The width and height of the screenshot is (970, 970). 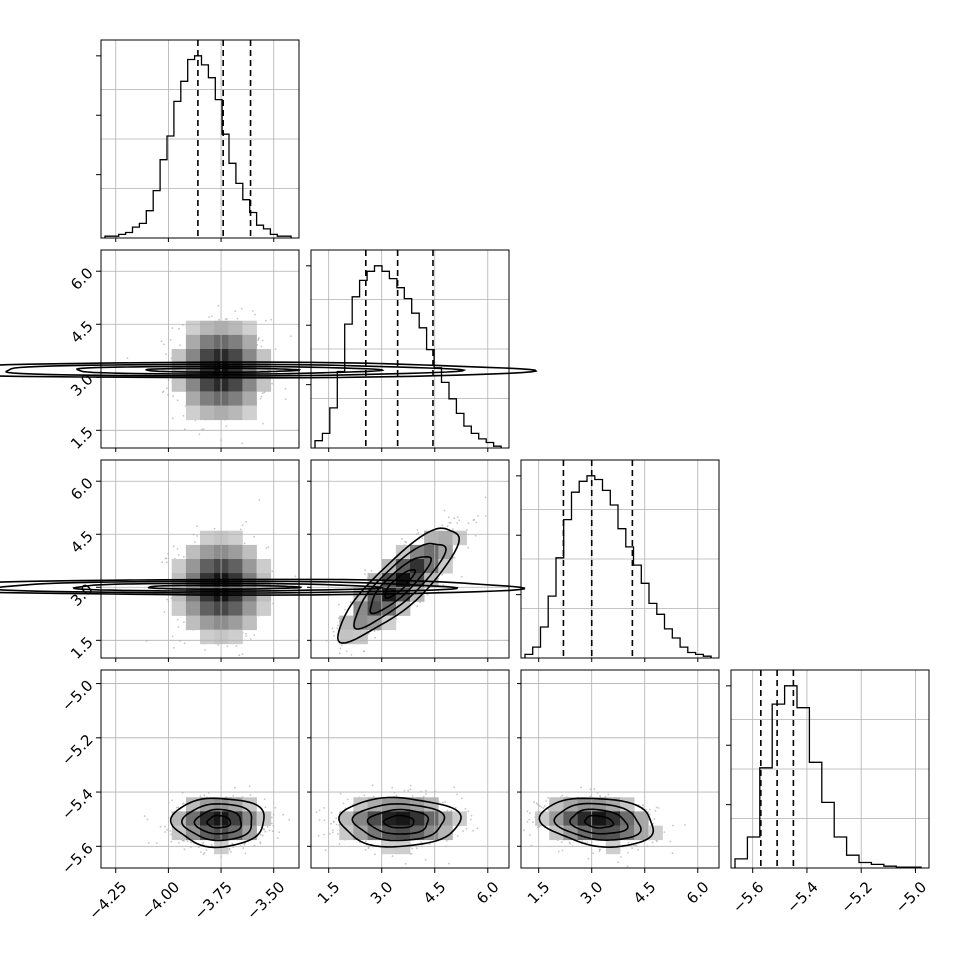 What do you see at coordinates (645, 893) in the screenshot?
I see `x-tick-label: 4.5` at bounding box center [645, 893].